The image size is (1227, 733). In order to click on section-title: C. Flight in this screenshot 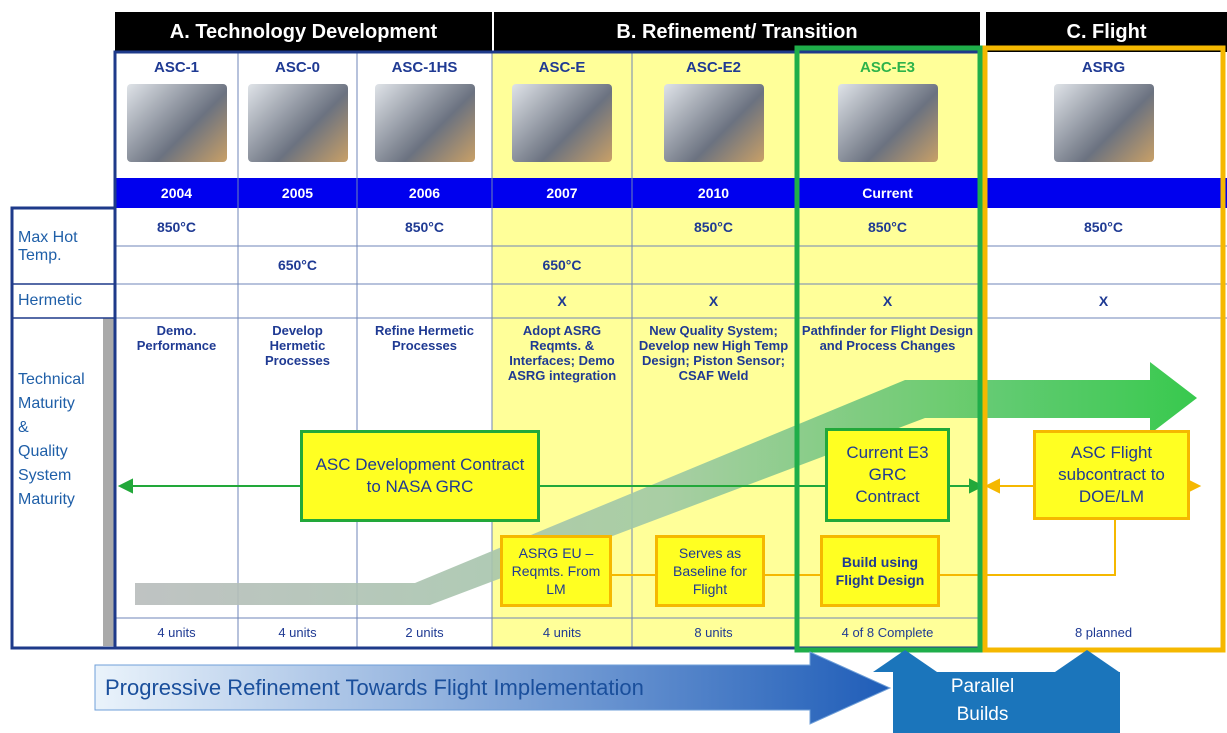, I will do `click(1106, 31)`.